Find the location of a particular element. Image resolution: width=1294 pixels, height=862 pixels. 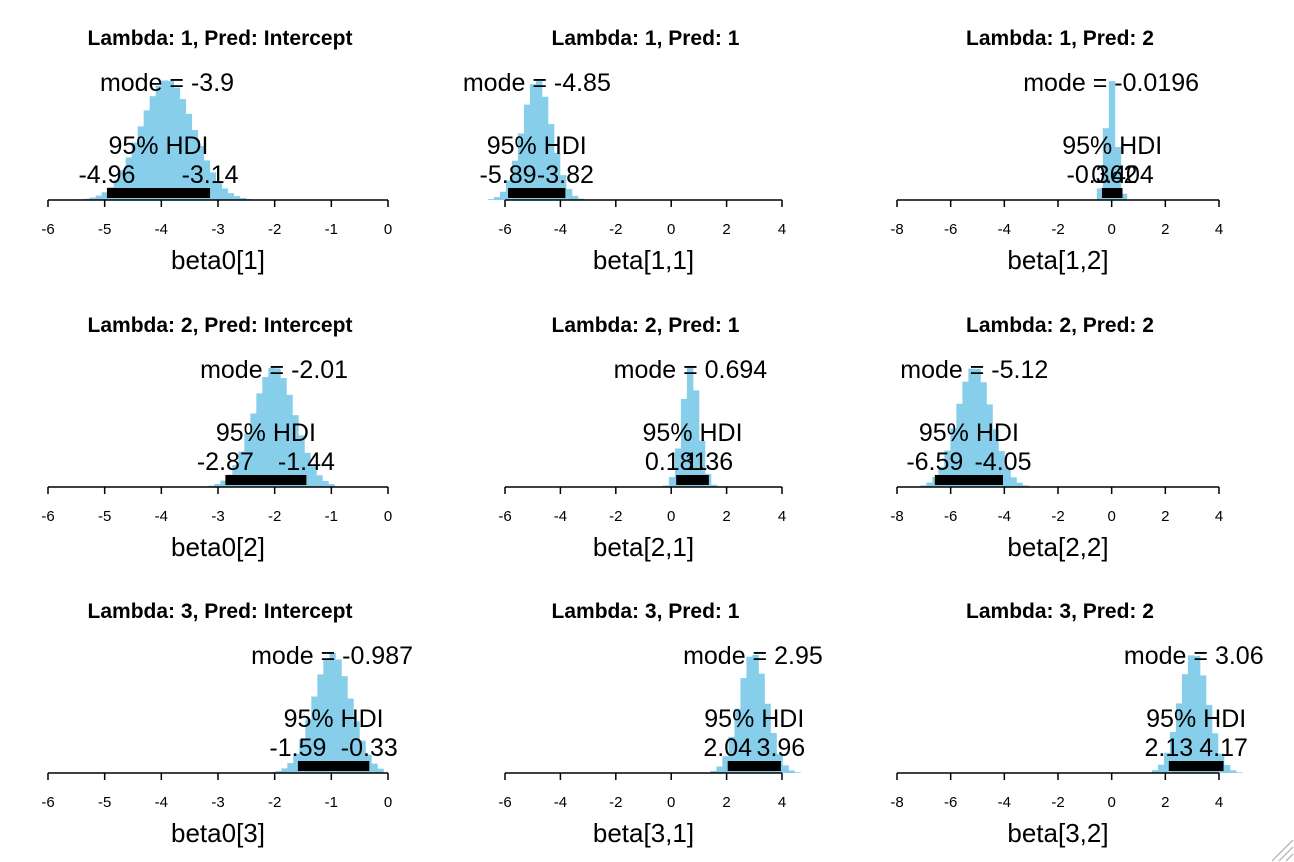

mode-label: mode = -0.0196 is located at coordinates (1111, 83).